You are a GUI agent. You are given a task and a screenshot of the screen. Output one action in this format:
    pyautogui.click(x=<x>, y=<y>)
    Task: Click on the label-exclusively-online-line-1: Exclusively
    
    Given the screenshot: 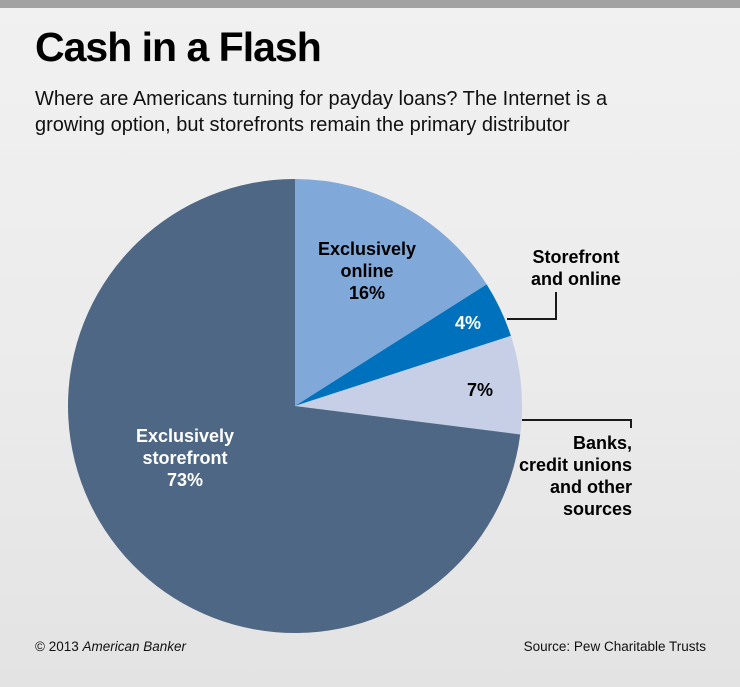 What is the action you would take?
    pyautogui.click(x=367, y=249)
    